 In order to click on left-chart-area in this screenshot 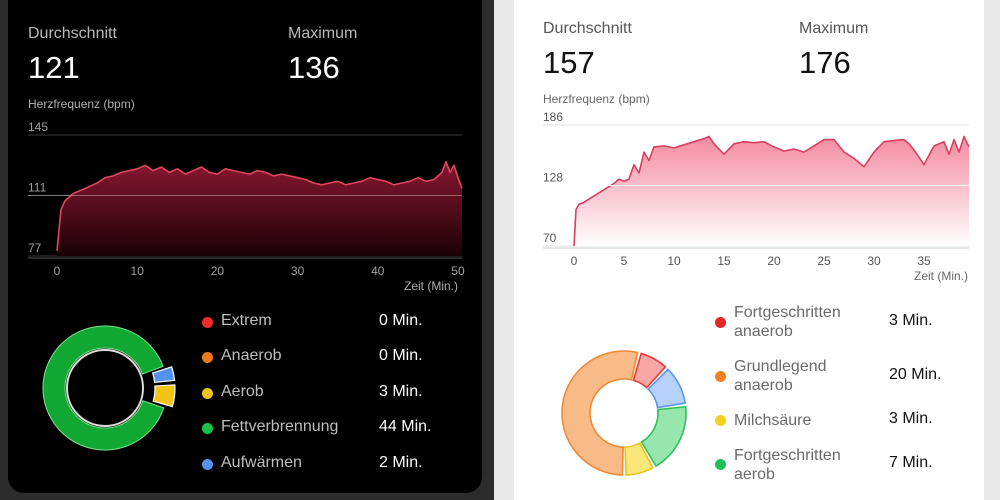, I will do `click(259, 208)`.